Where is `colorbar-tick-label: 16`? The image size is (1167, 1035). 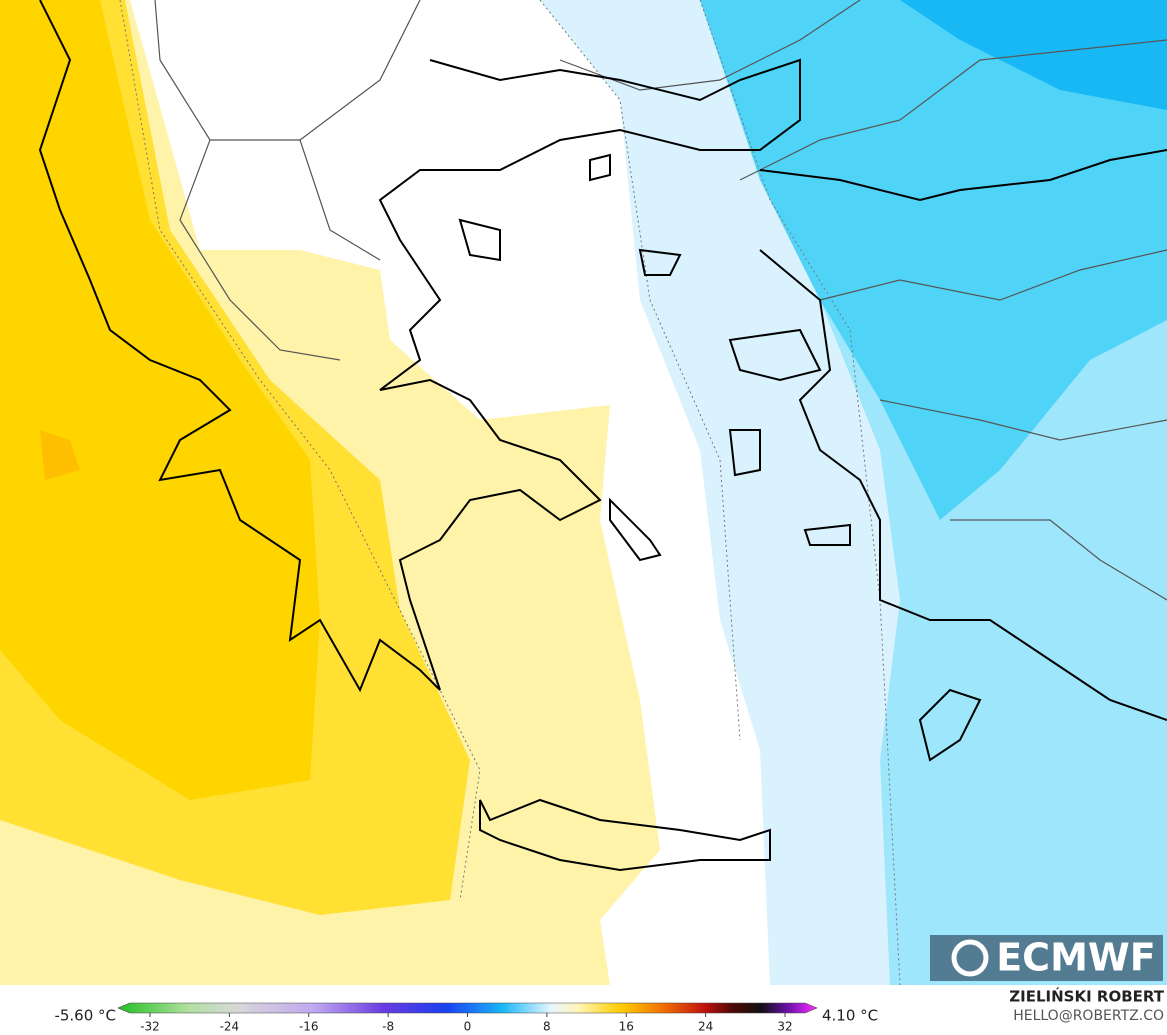 colorbar-tick-label: 16 is located at coordinates (626, 1027).